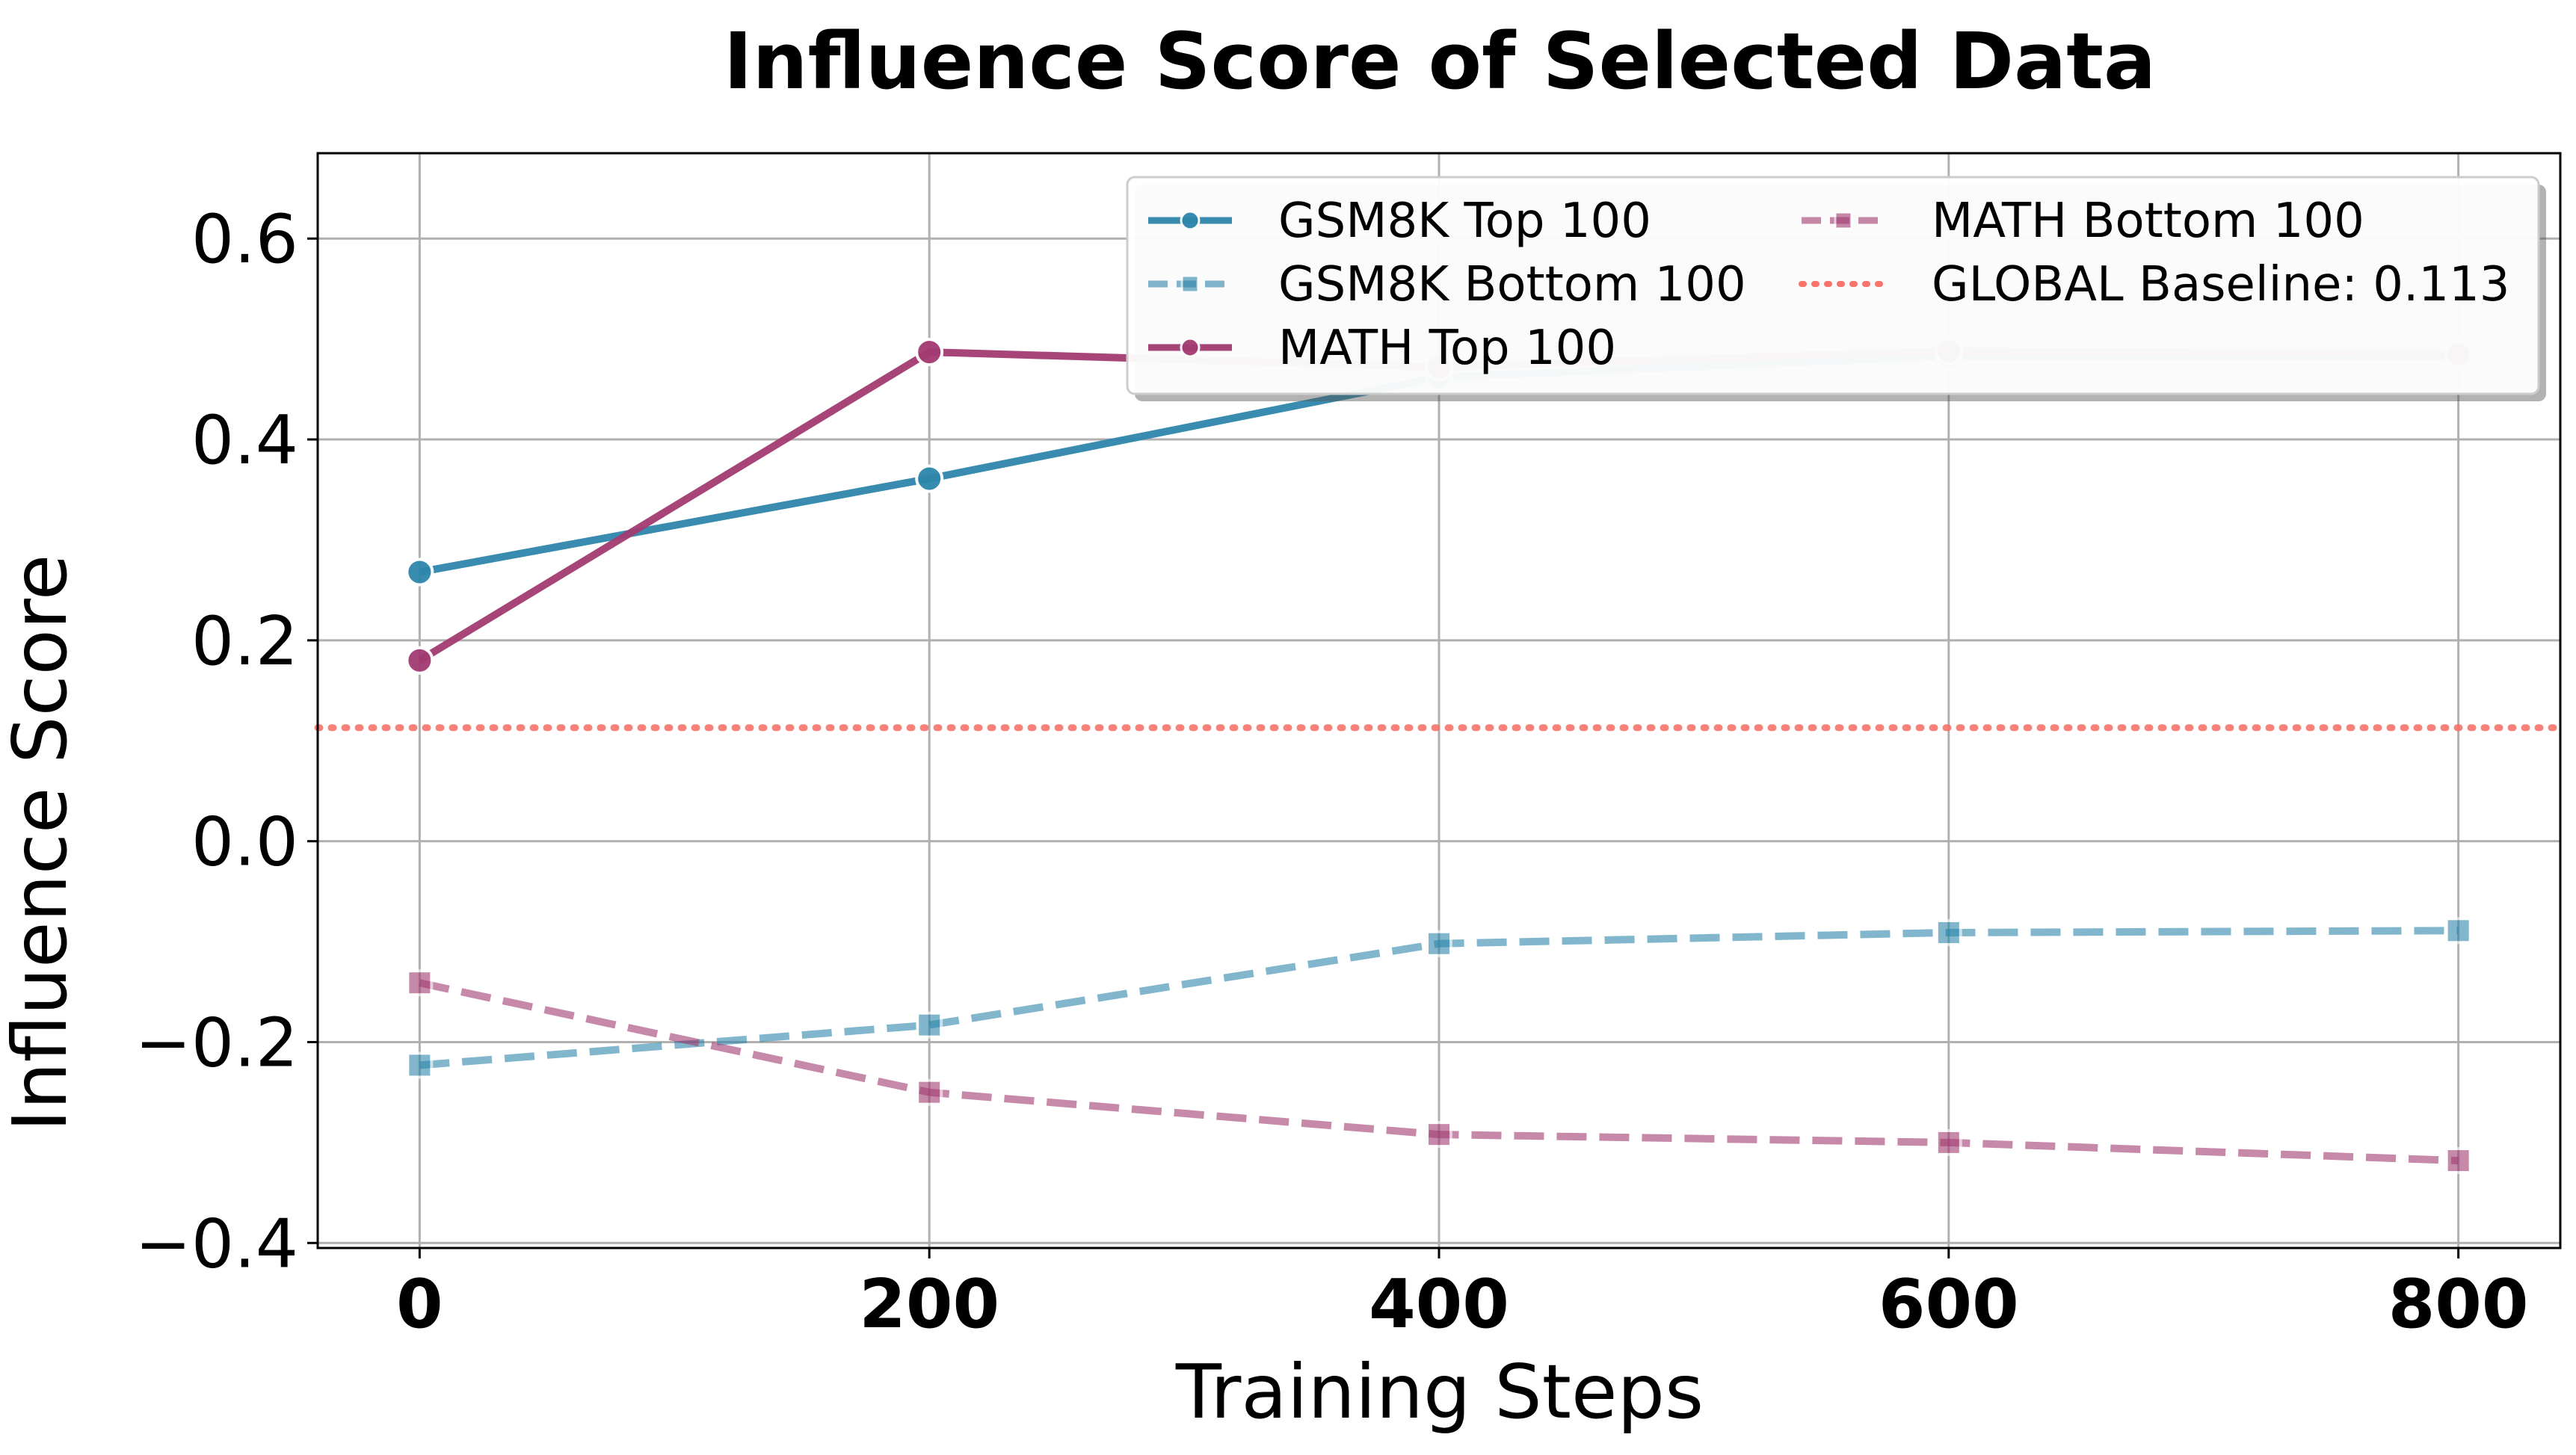 This screenshot has width=2576, height=1455. I want to click on x-axis-label: Training Steps, so click(1439, 1392).